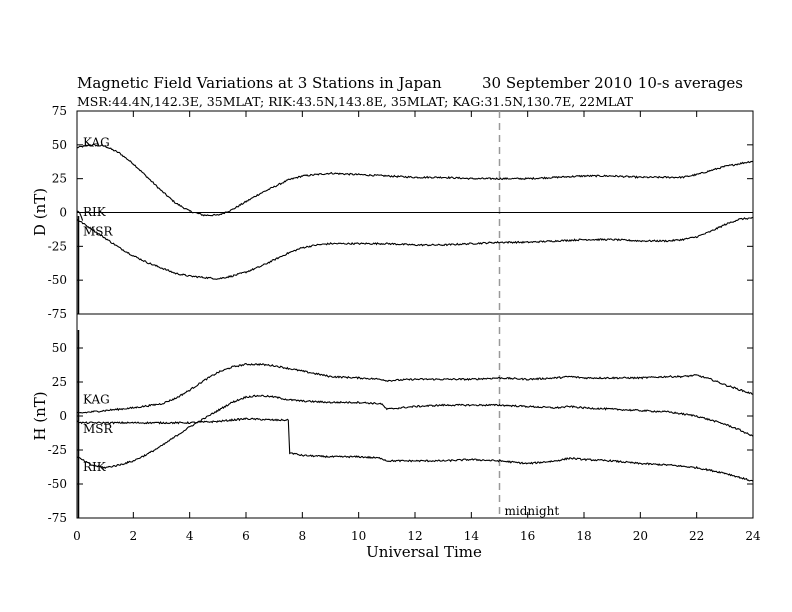  I want to click on y-tick-label: 75, so click(59, 111).